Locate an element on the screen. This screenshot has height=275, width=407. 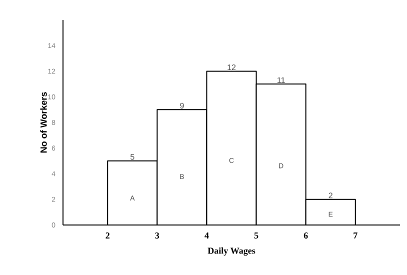
x-tick-label: 7 is located at coordinates (356, 235).